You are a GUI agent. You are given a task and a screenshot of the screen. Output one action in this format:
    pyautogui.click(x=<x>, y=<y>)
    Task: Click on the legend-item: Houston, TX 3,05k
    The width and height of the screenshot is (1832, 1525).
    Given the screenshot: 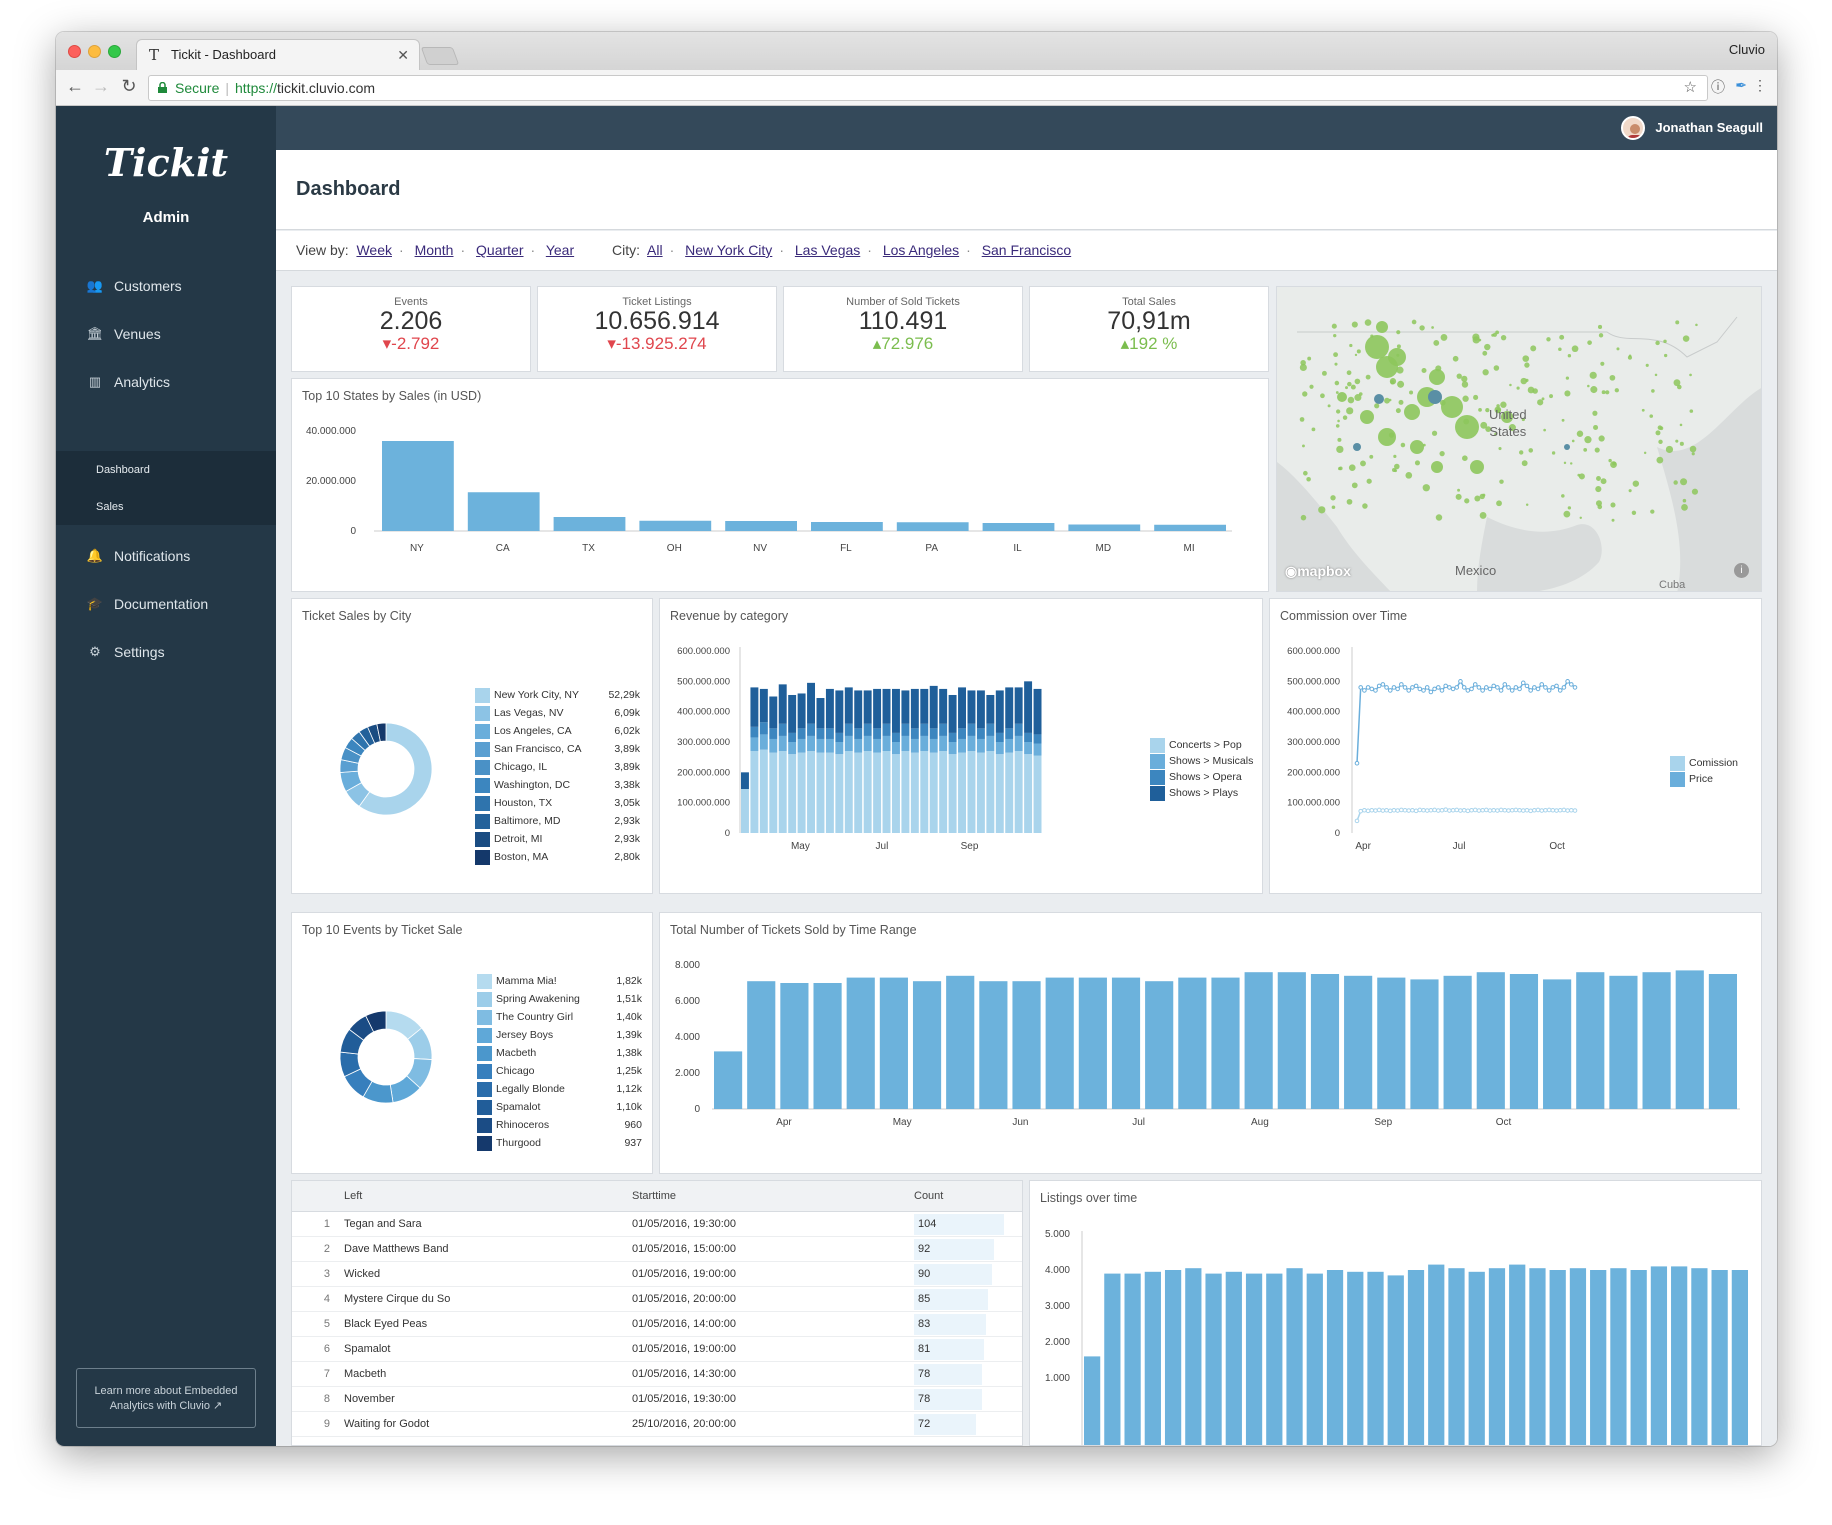 What is the action you would take?
    pyautogui.click(x=557, y=804)
    